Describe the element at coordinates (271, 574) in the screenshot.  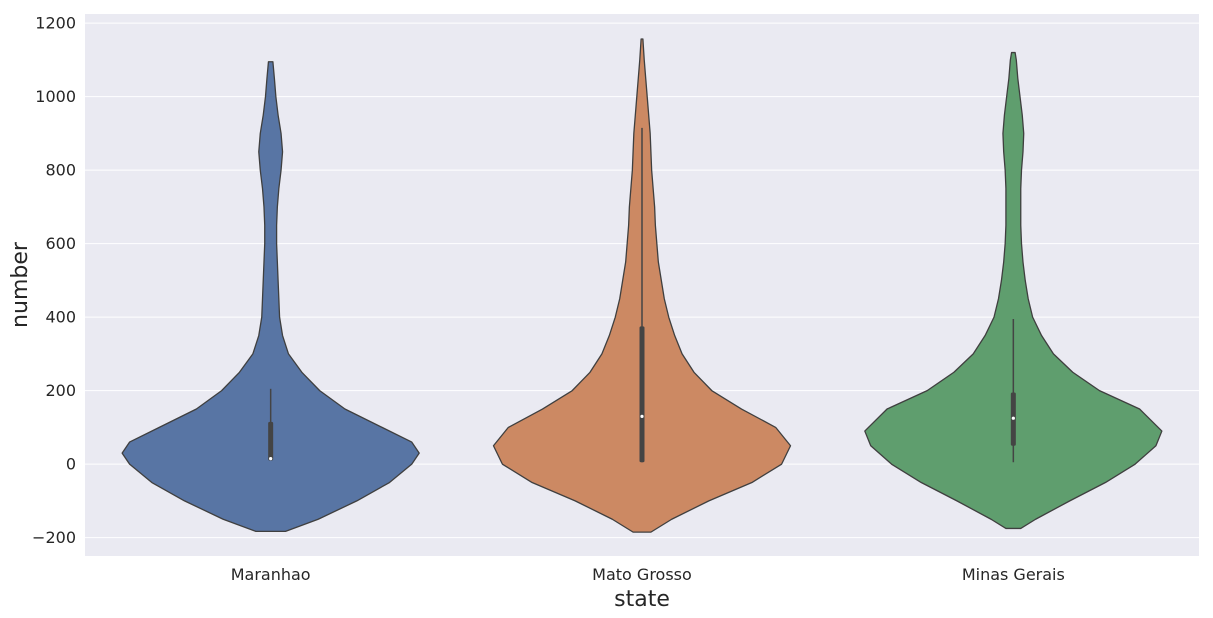
I see `x-tick-label-1: Maranhao` at that location.